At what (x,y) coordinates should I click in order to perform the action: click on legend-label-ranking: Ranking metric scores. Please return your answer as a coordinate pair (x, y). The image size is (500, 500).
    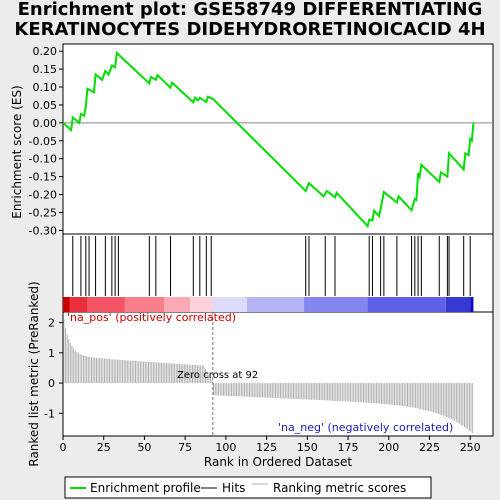
    Looking at the image, I should click on (339, 488).